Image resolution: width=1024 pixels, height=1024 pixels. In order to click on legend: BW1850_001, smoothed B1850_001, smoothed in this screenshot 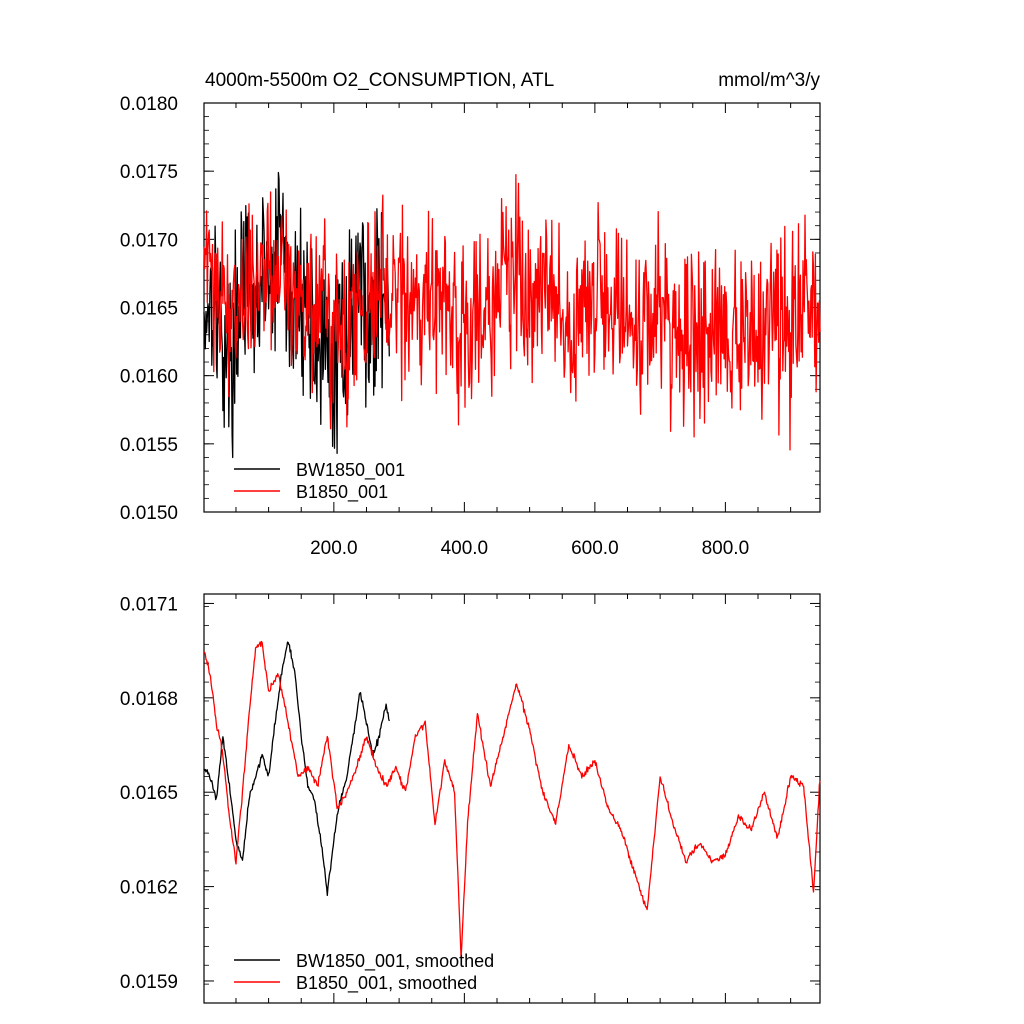, I will do `click(364, 972)`.